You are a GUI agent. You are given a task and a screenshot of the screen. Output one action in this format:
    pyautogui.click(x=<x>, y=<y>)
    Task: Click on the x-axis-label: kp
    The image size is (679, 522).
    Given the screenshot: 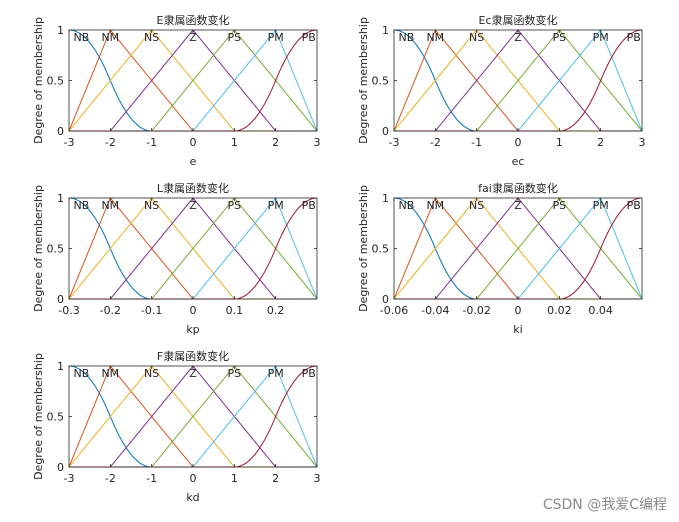 What is the action you would take?
    pyautogui.click(x=192, y=329)
    